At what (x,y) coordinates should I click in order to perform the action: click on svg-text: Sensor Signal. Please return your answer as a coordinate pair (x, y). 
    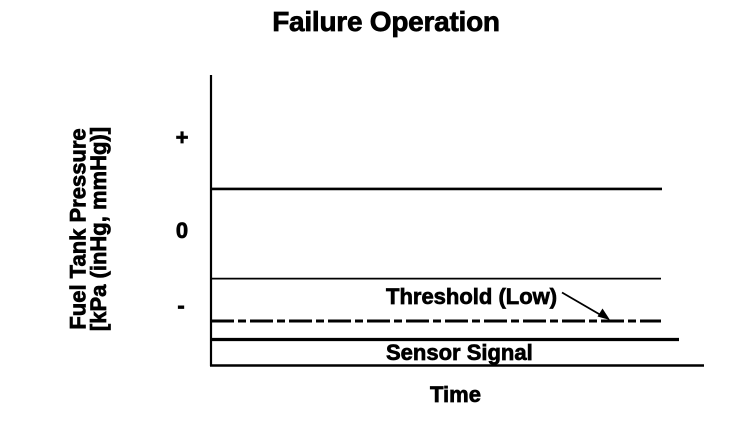
    Looking at the image, I should click on (459, 352).